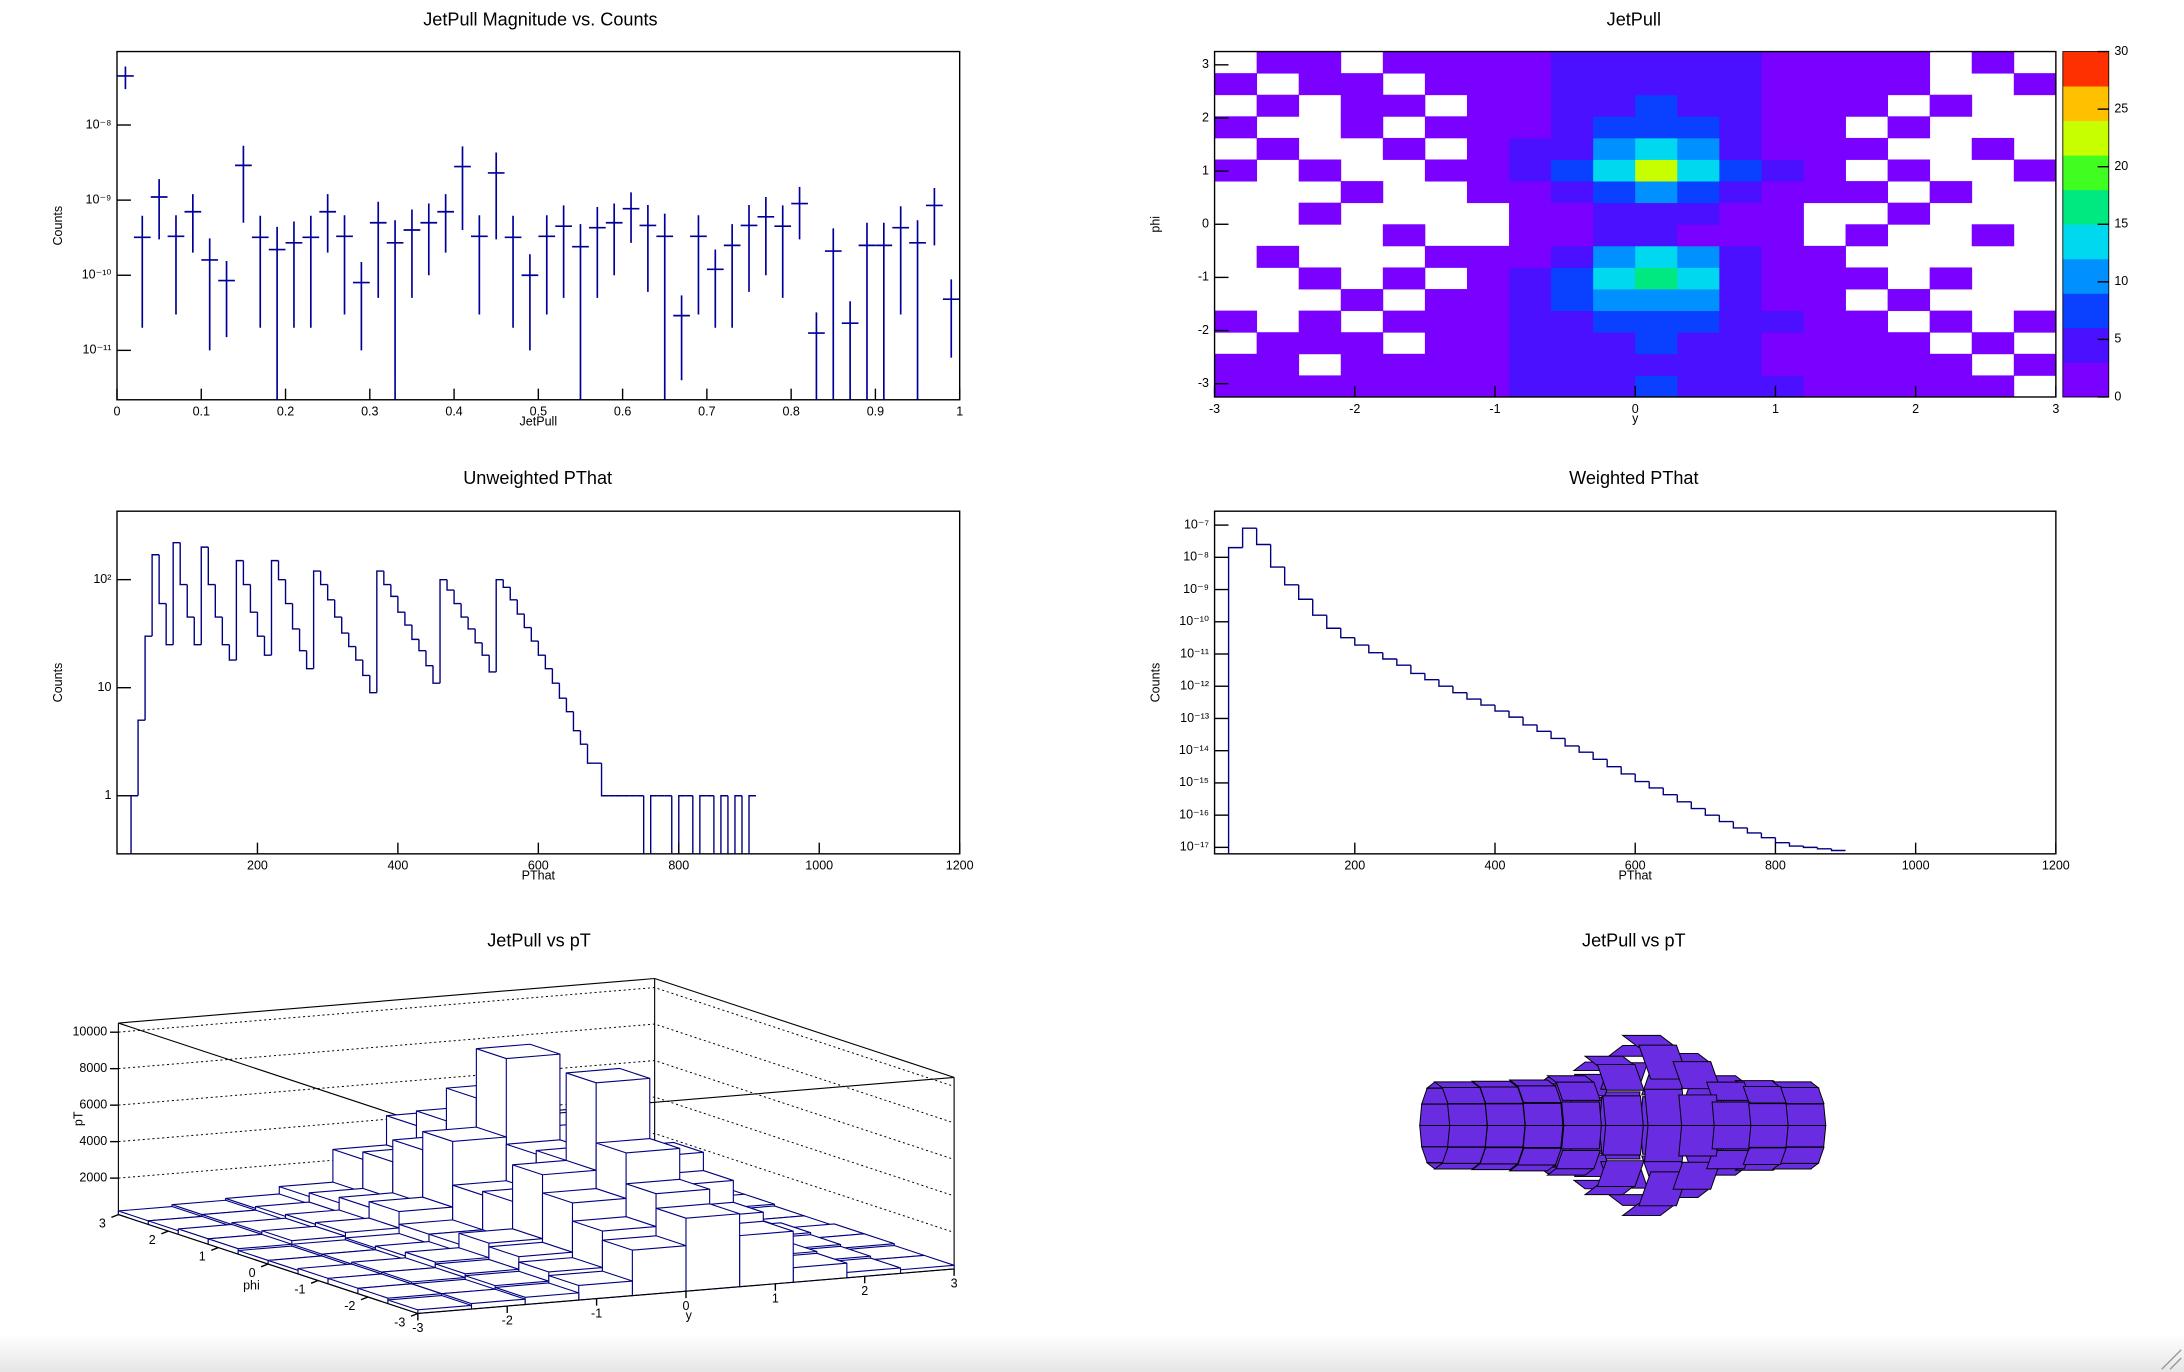 The height and width of the screenshot is (1372, 2184). What do you see at coordinates (397, 866) in the screenshot?
I see `x-tick-label: 400` at bounding box center [397, 866].